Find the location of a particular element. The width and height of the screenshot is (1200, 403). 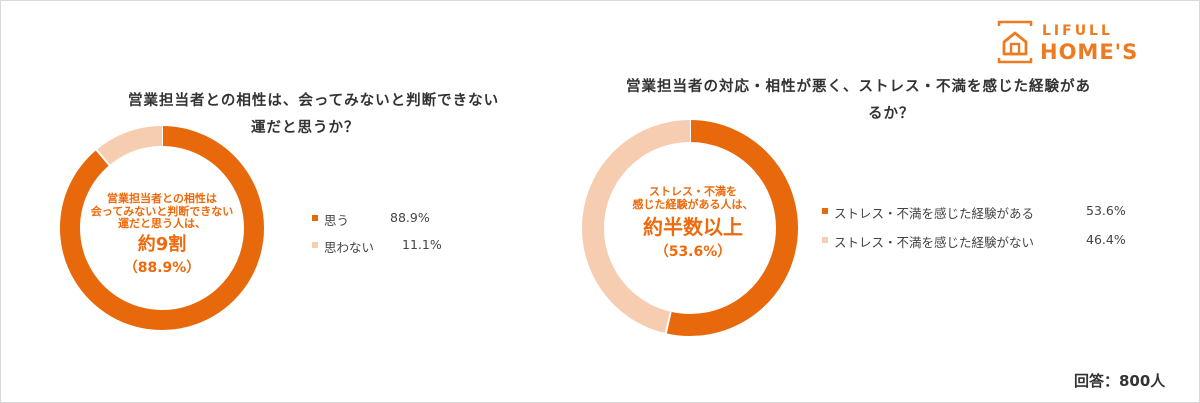

chart-2-center-label: ストレス・不満を 感じた経験がある人は、 約半数以上 （53.6%） is located at coordinates (693, 224).